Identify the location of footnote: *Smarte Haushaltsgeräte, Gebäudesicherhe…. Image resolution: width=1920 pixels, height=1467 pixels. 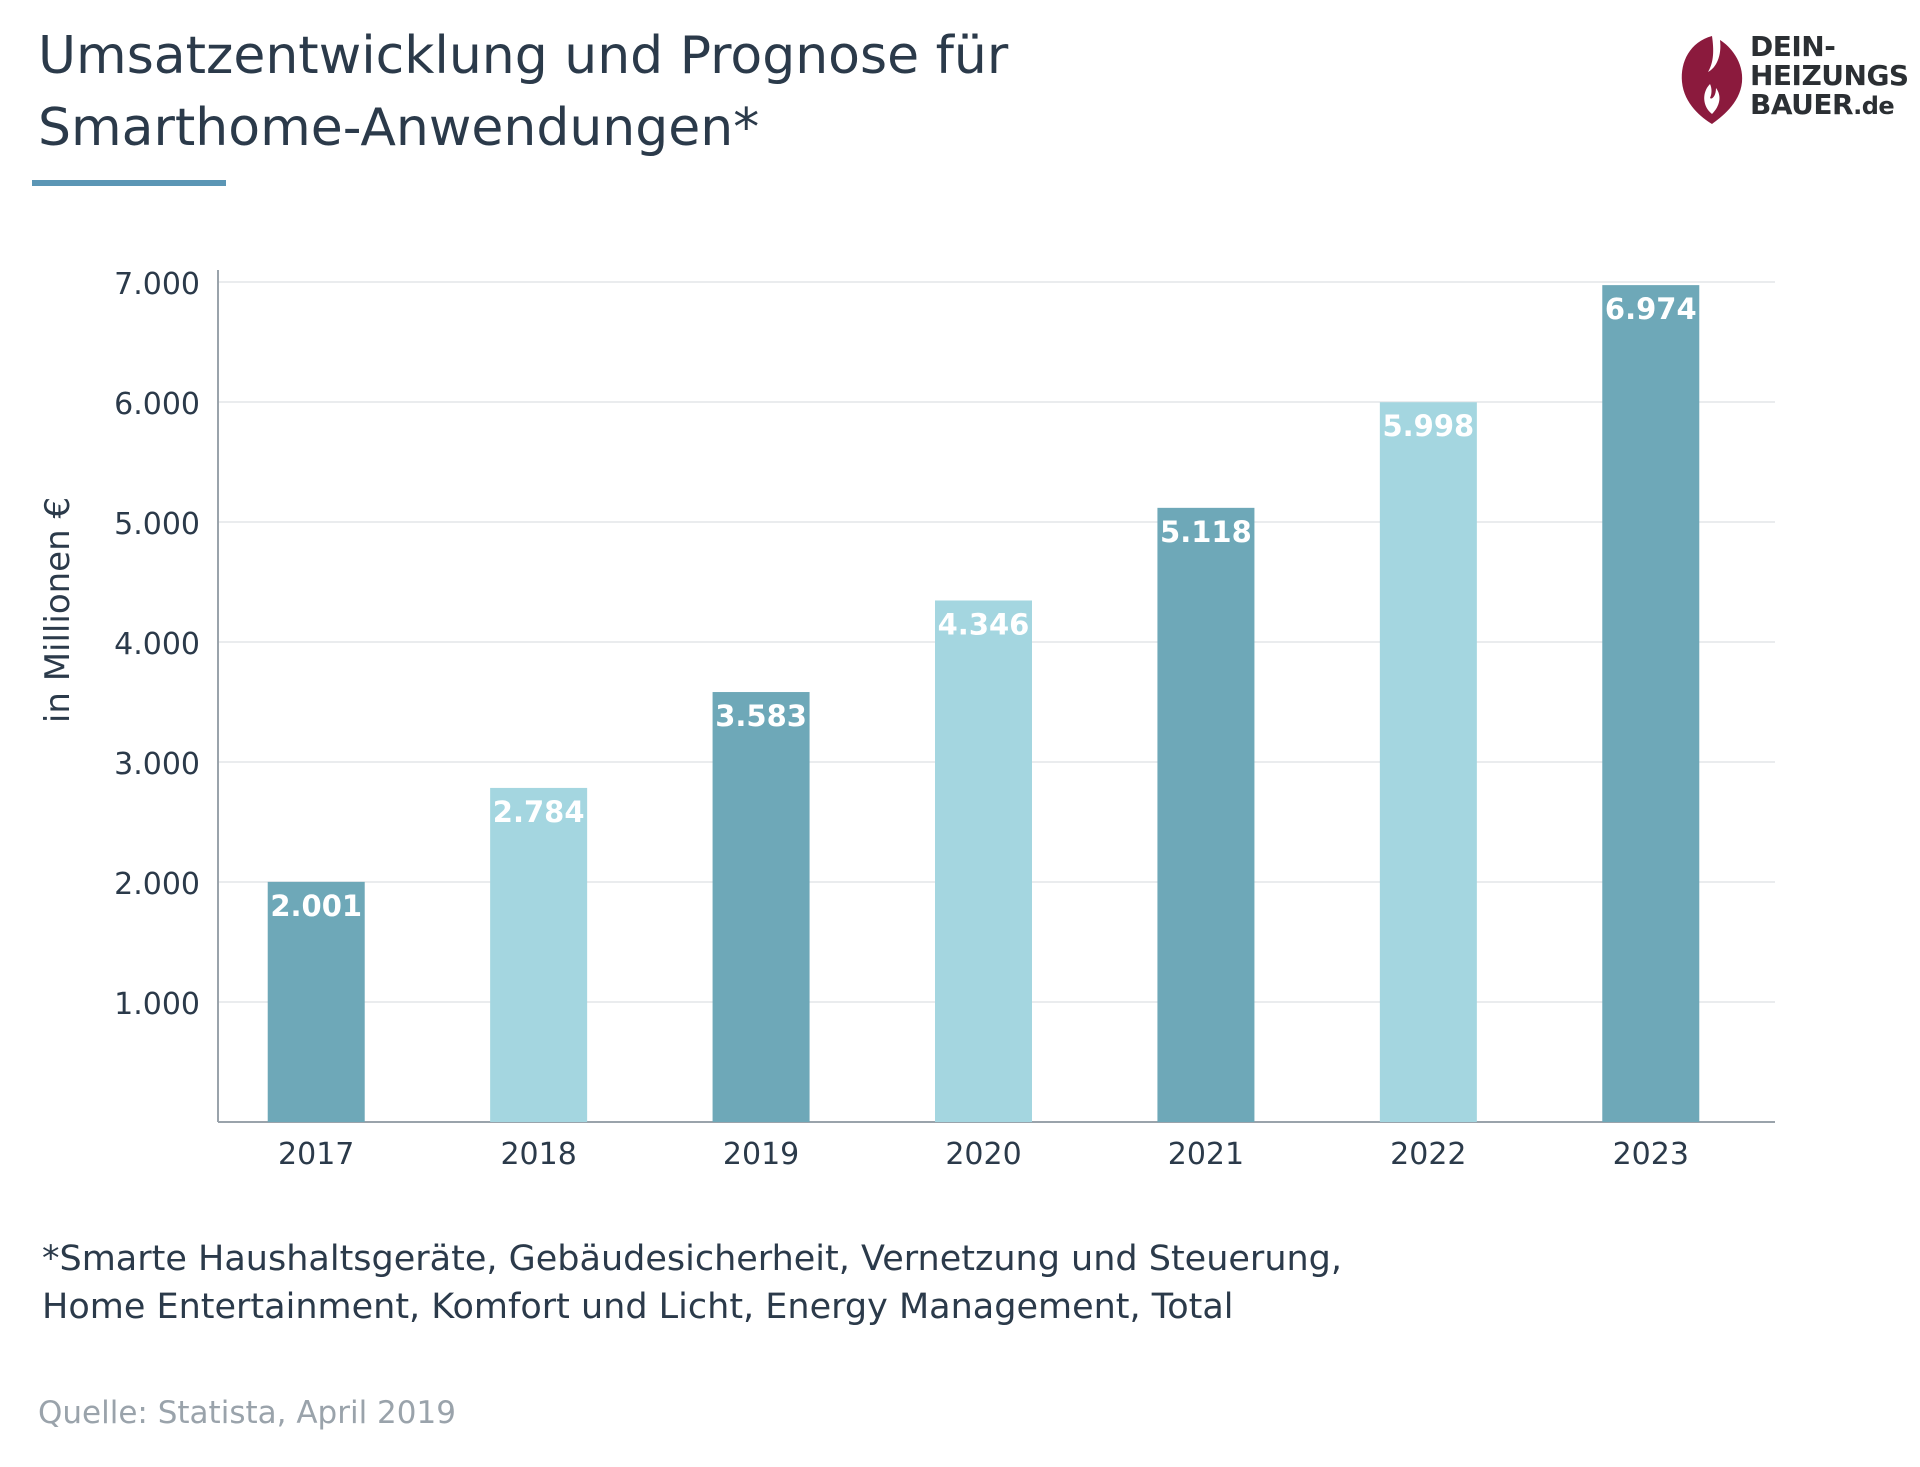
(742, 1283).